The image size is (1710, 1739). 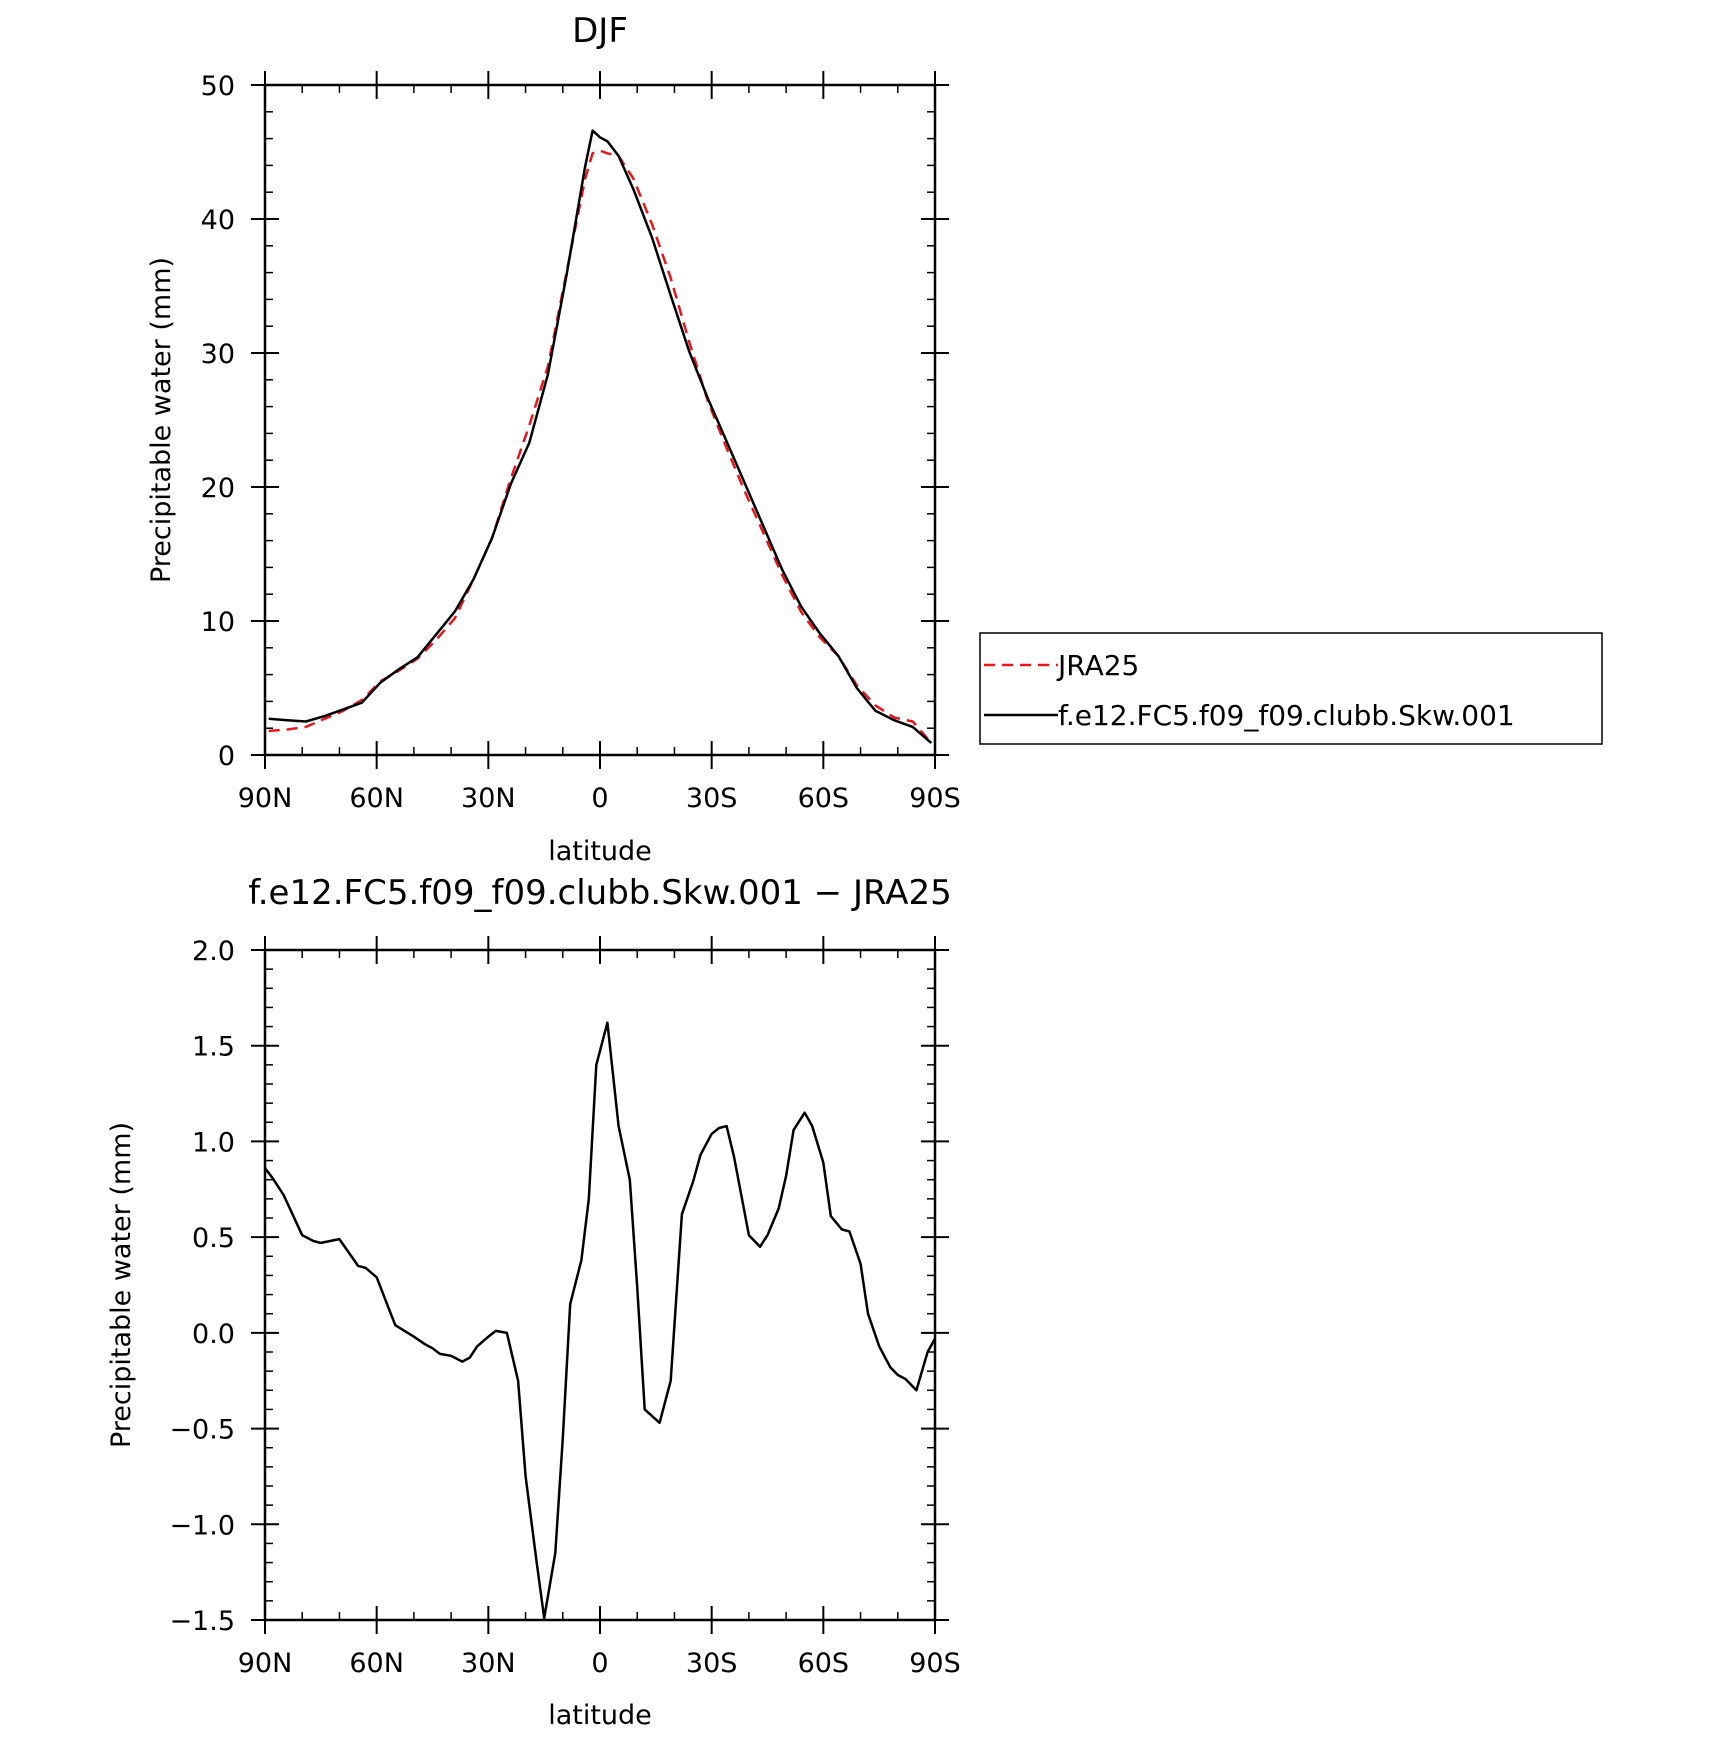 I want to click on y-tick-label: 20, so click(x=218, y=488).